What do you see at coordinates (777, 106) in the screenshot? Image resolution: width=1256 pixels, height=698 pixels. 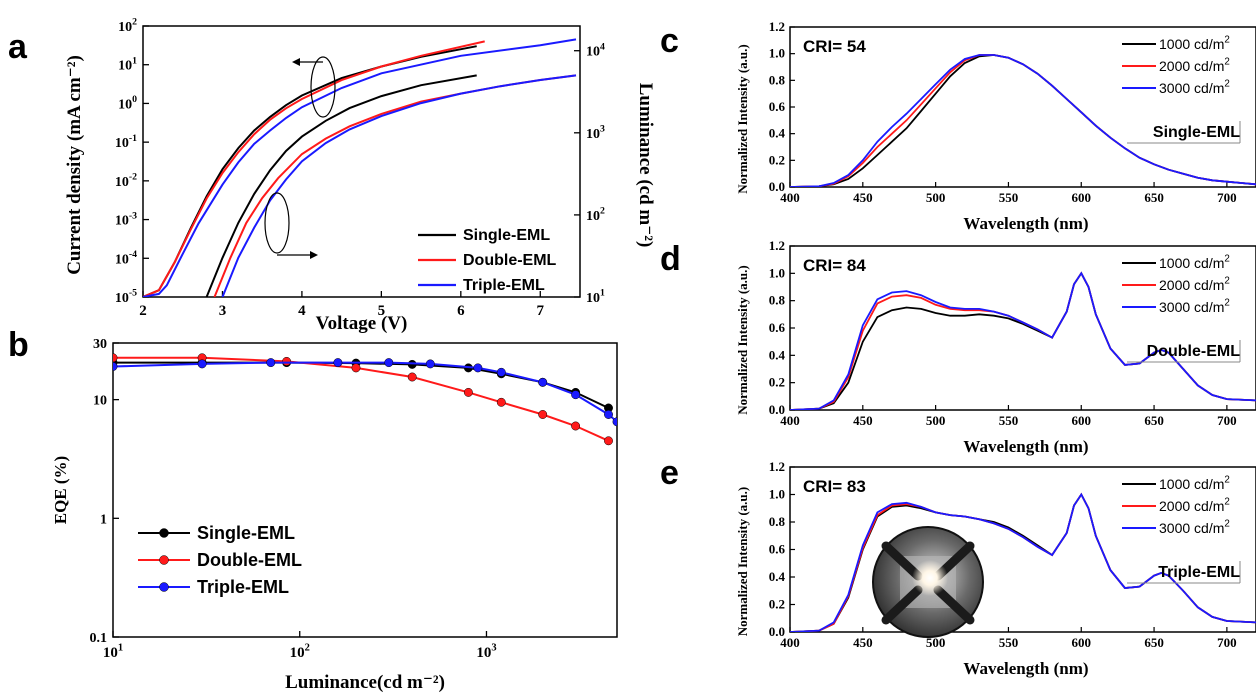 I see `panel-c-ytick-label: 0.6` at bounding box center [777, 106].